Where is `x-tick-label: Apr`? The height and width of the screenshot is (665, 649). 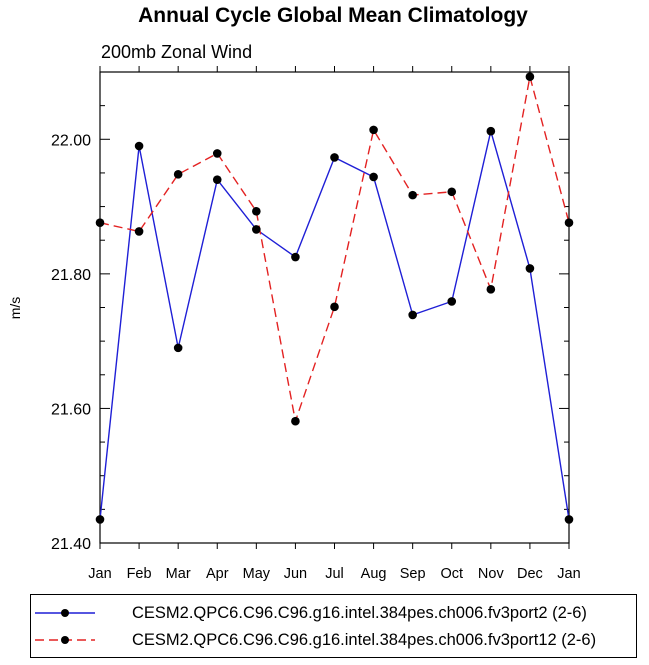 x-tick-label: Apr is located at coordinates (217, 574).